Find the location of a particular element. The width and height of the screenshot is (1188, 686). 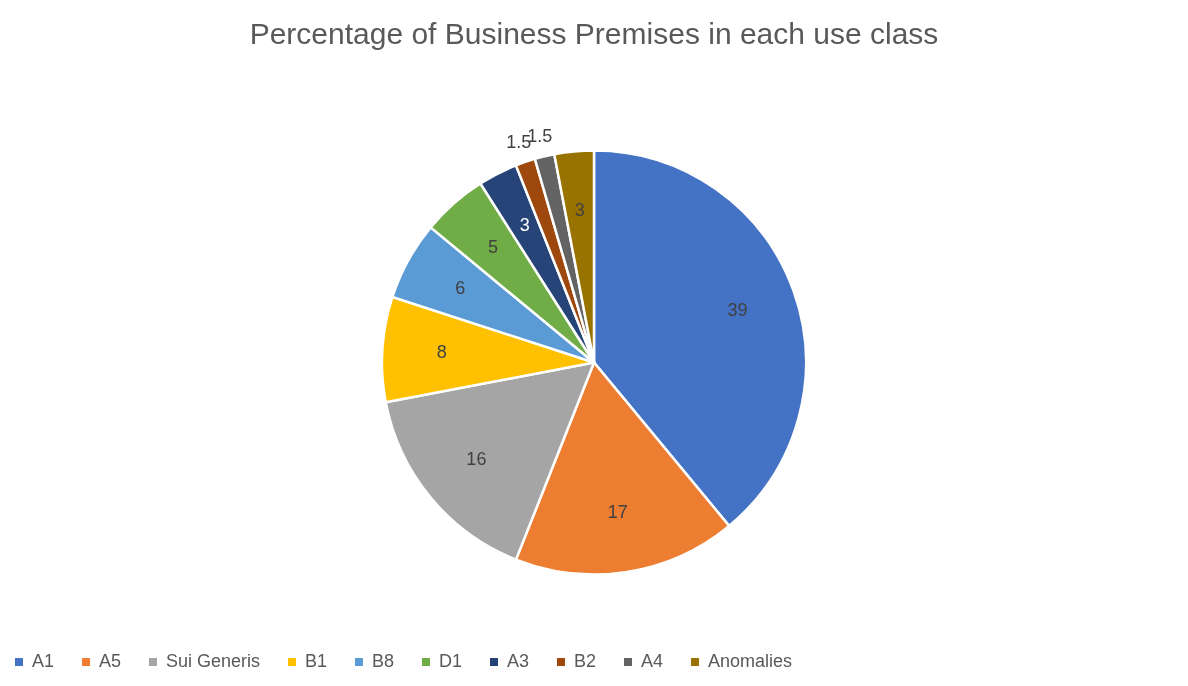

legend-label: Sui Generis is located at coordinates (213, 661).